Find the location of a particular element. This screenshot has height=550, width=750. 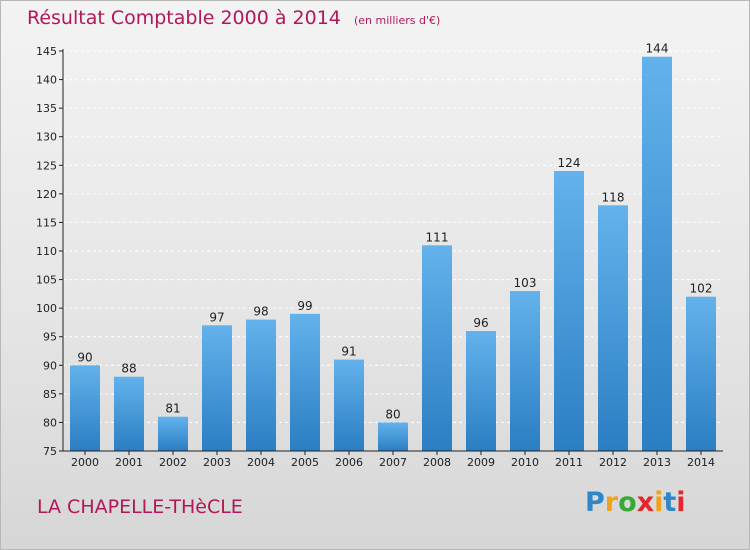

x-tick-label: 2012 is located at coordinates (613, 462).